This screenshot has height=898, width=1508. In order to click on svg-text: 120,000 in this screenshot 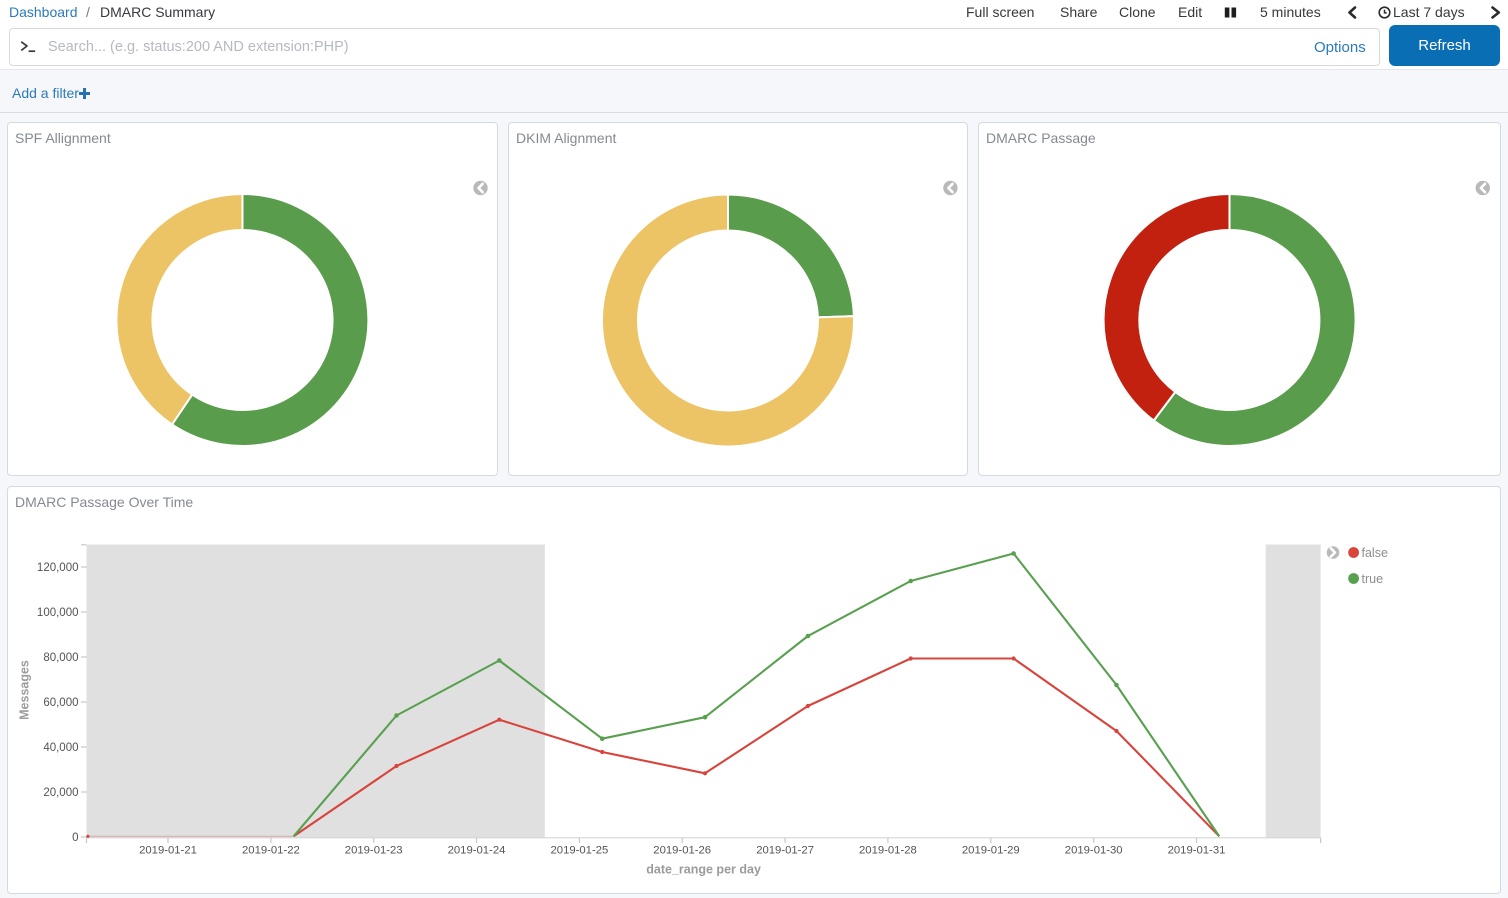, I will do `click(58, 568)`.